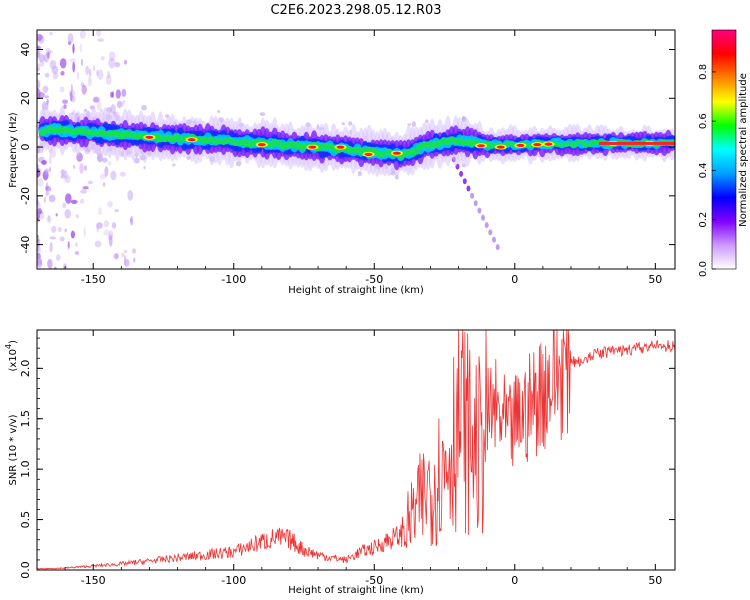  What do you see at coordinates (355, 10) in the screenshot?
I see `chart-title: C2E6.2023.298.05.12.R03` at bounding box center [355, 10].